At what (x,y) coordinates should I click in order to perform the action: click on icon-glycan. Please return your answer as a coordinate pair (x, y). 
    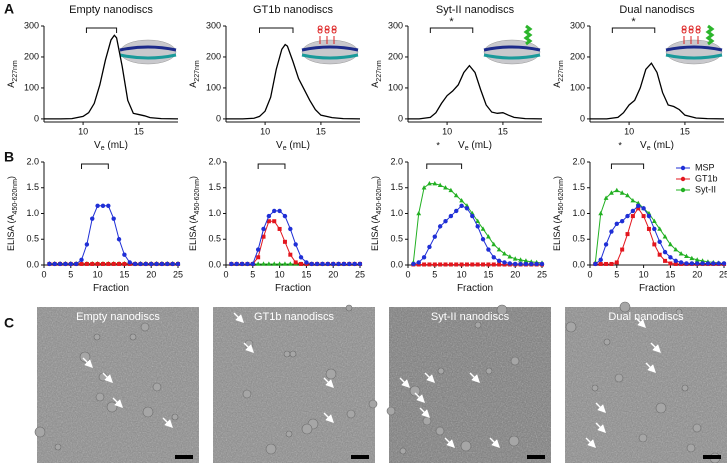
    Looking at the image, I should click on (684, 34).